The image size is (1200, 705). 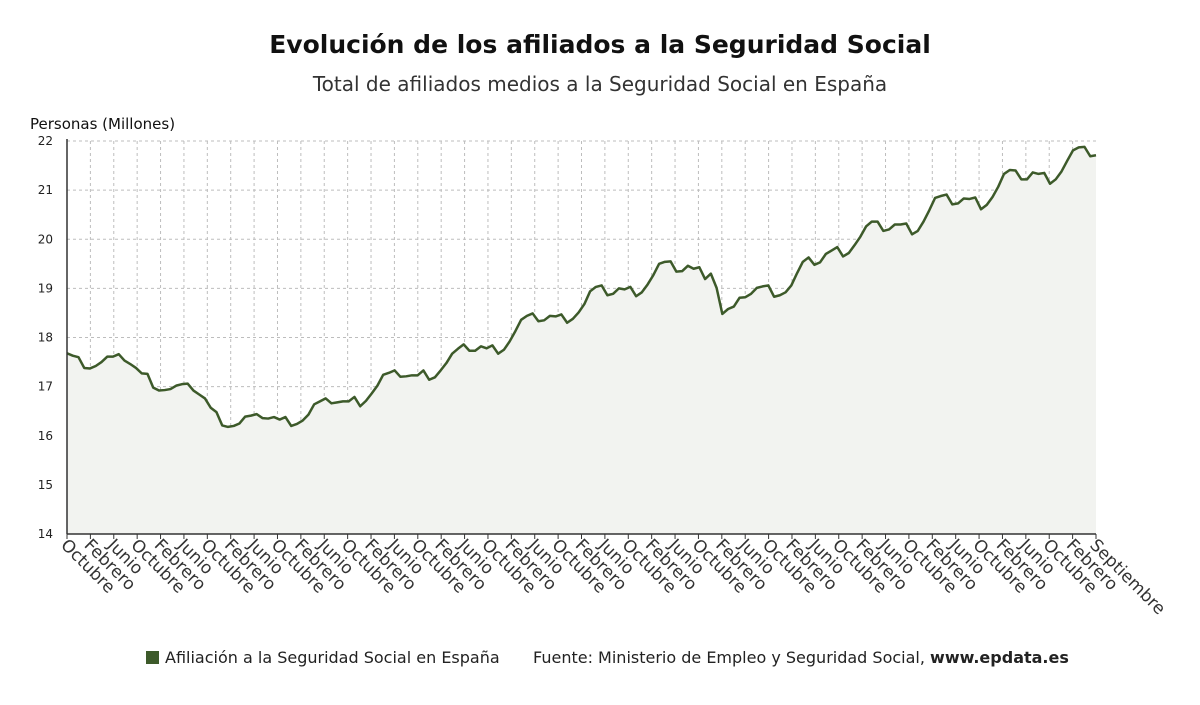 I want to click on y-tick-label: 21, so click(x=45, y=190).